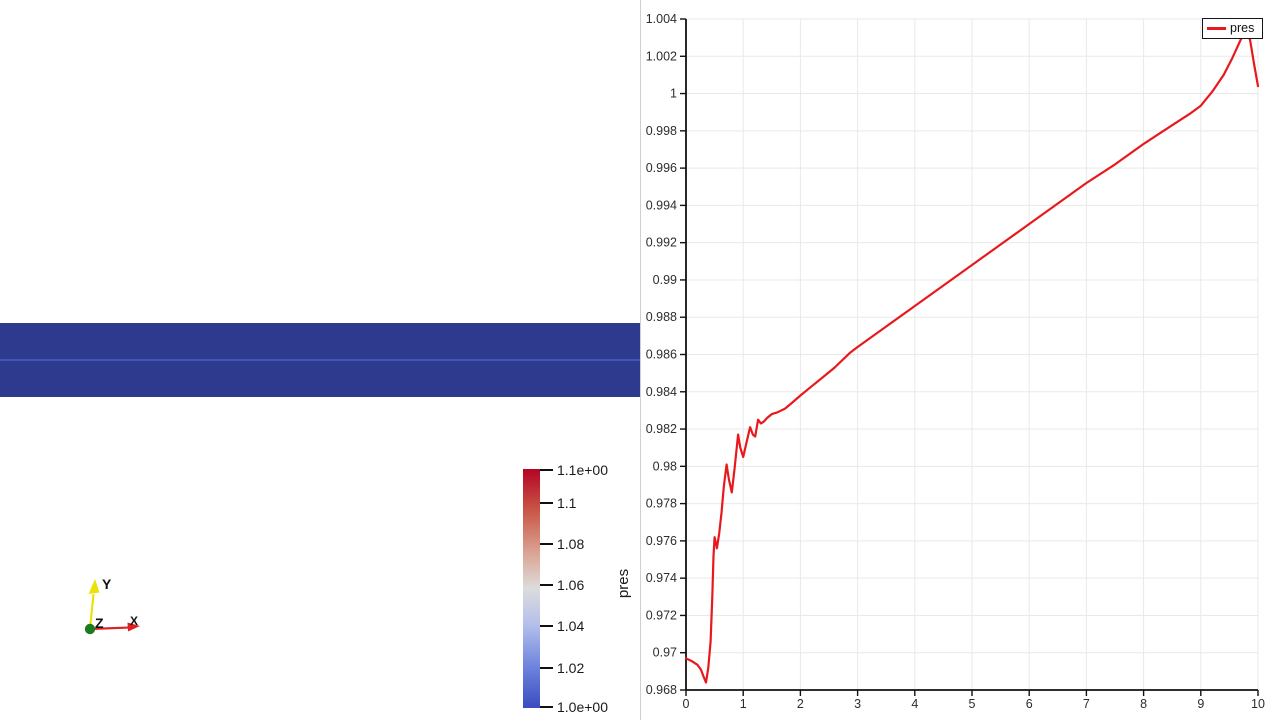 The width and height of the screenshot is (1280, 720). What do you see at coordinates (571, 626) in the screenshot?
I see `colorbar-tick-label: 1.04` at bounding box center [571, 626].